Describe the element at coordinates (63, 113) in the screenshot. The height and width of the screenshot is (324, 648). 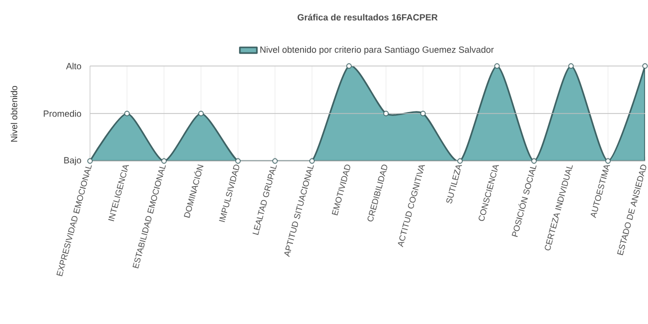
I see `ref-line-label: Promedio` at that location.